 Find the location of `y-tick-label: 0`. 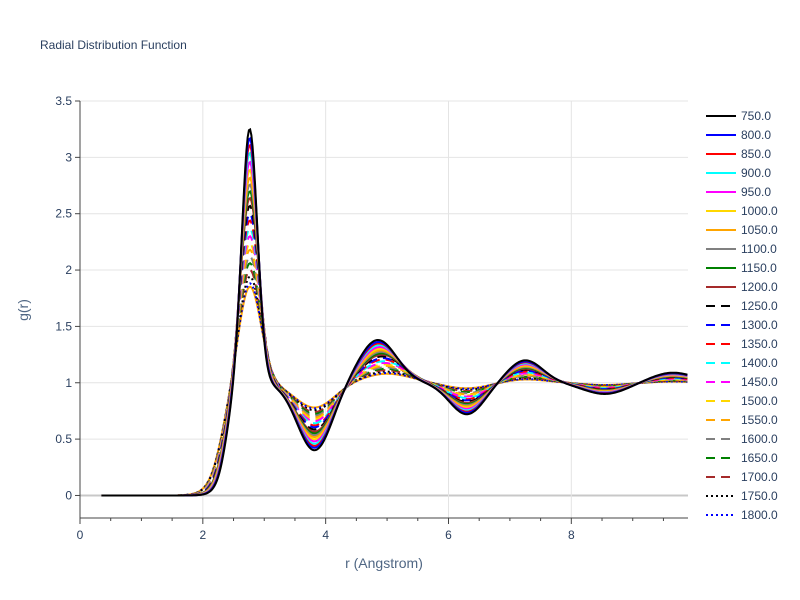

y-tick-label: 0 is located at coordinates (68, 495).